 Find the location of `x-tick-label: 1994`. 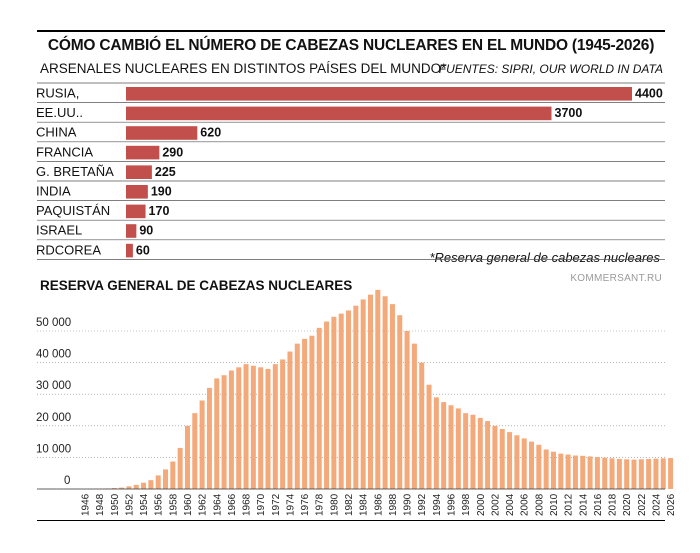

x-tick-label: 1994 is located at coordinates (437, 504).